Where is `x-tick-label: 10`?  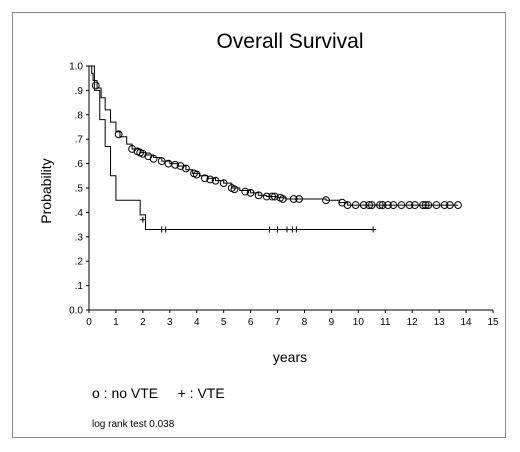 x-tick-label: 10 is located at coordinates (359, 322).